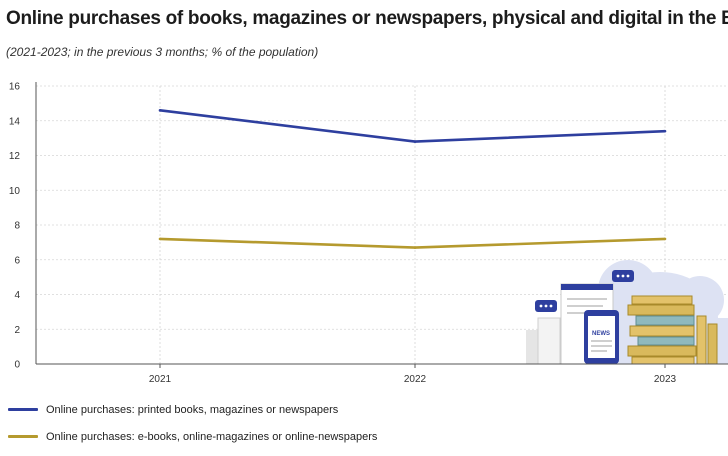 This screenshot has width=728, height=456. I want to click on x-tick-label: 2021, so click(160, 379).